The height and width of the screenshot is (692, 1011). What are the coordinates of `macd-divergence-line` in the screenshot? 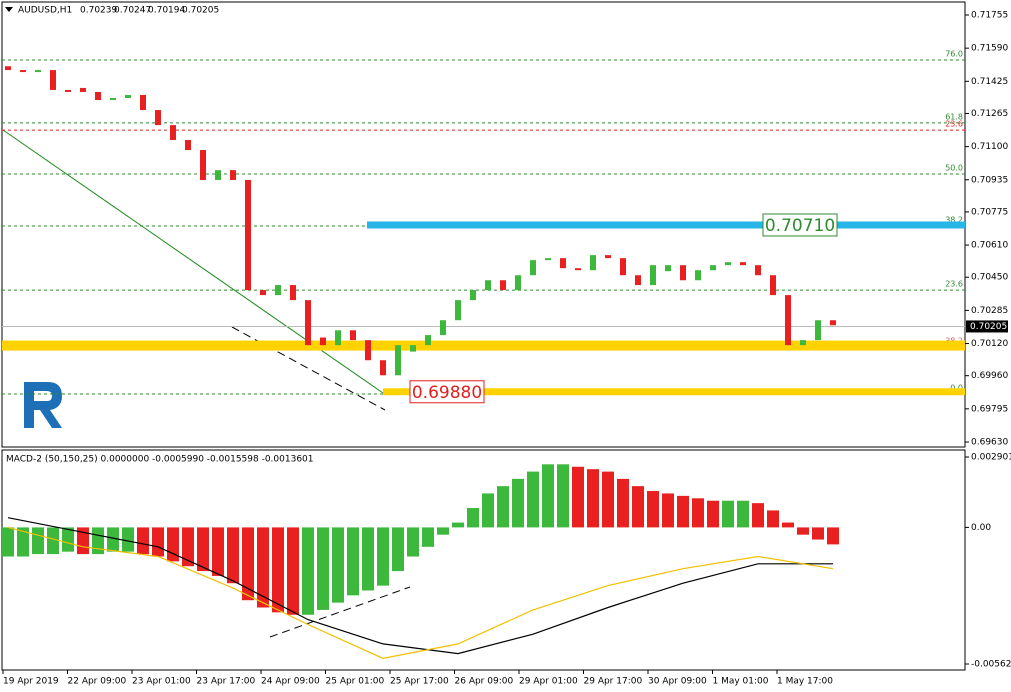 It's located at (340, 612).